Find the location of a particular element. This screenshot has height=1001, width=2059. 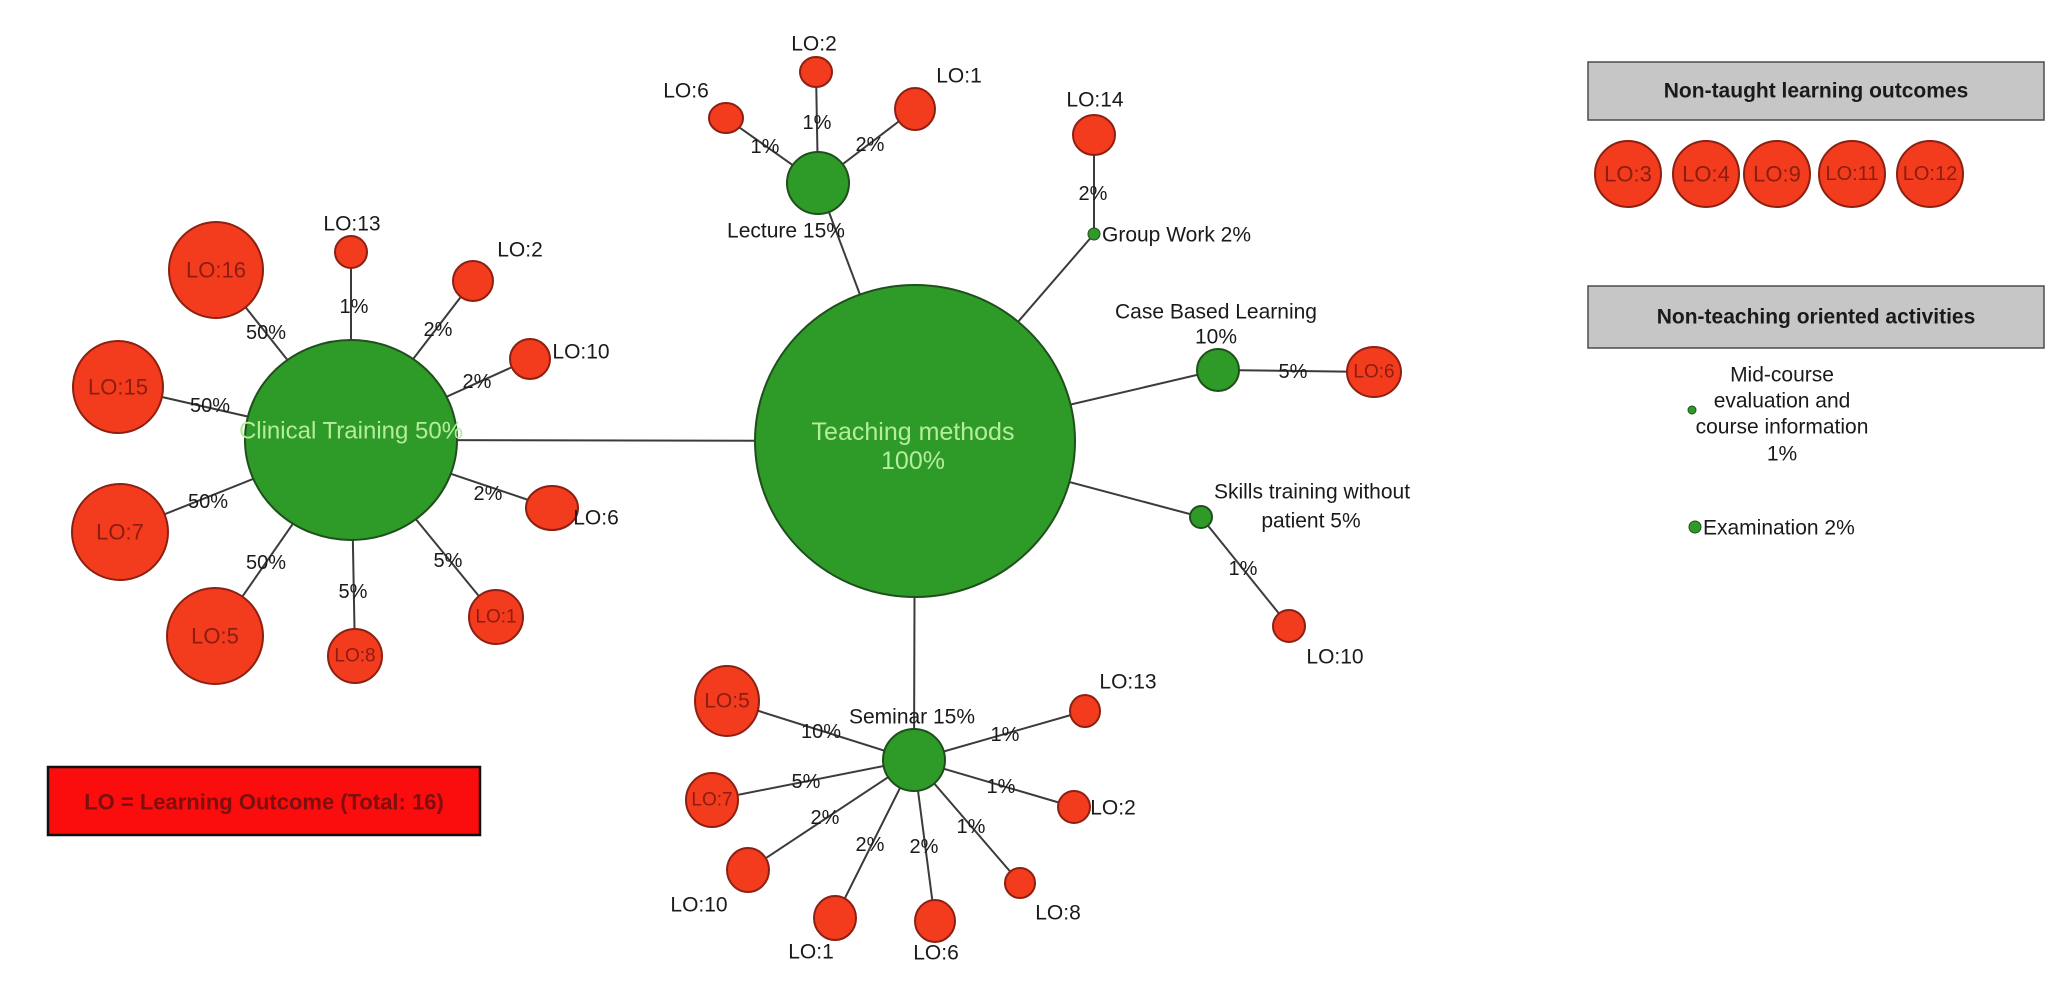

edge-label-groupwork-dot-gw-lo14: 2% is located at coordinates (1093, 194).